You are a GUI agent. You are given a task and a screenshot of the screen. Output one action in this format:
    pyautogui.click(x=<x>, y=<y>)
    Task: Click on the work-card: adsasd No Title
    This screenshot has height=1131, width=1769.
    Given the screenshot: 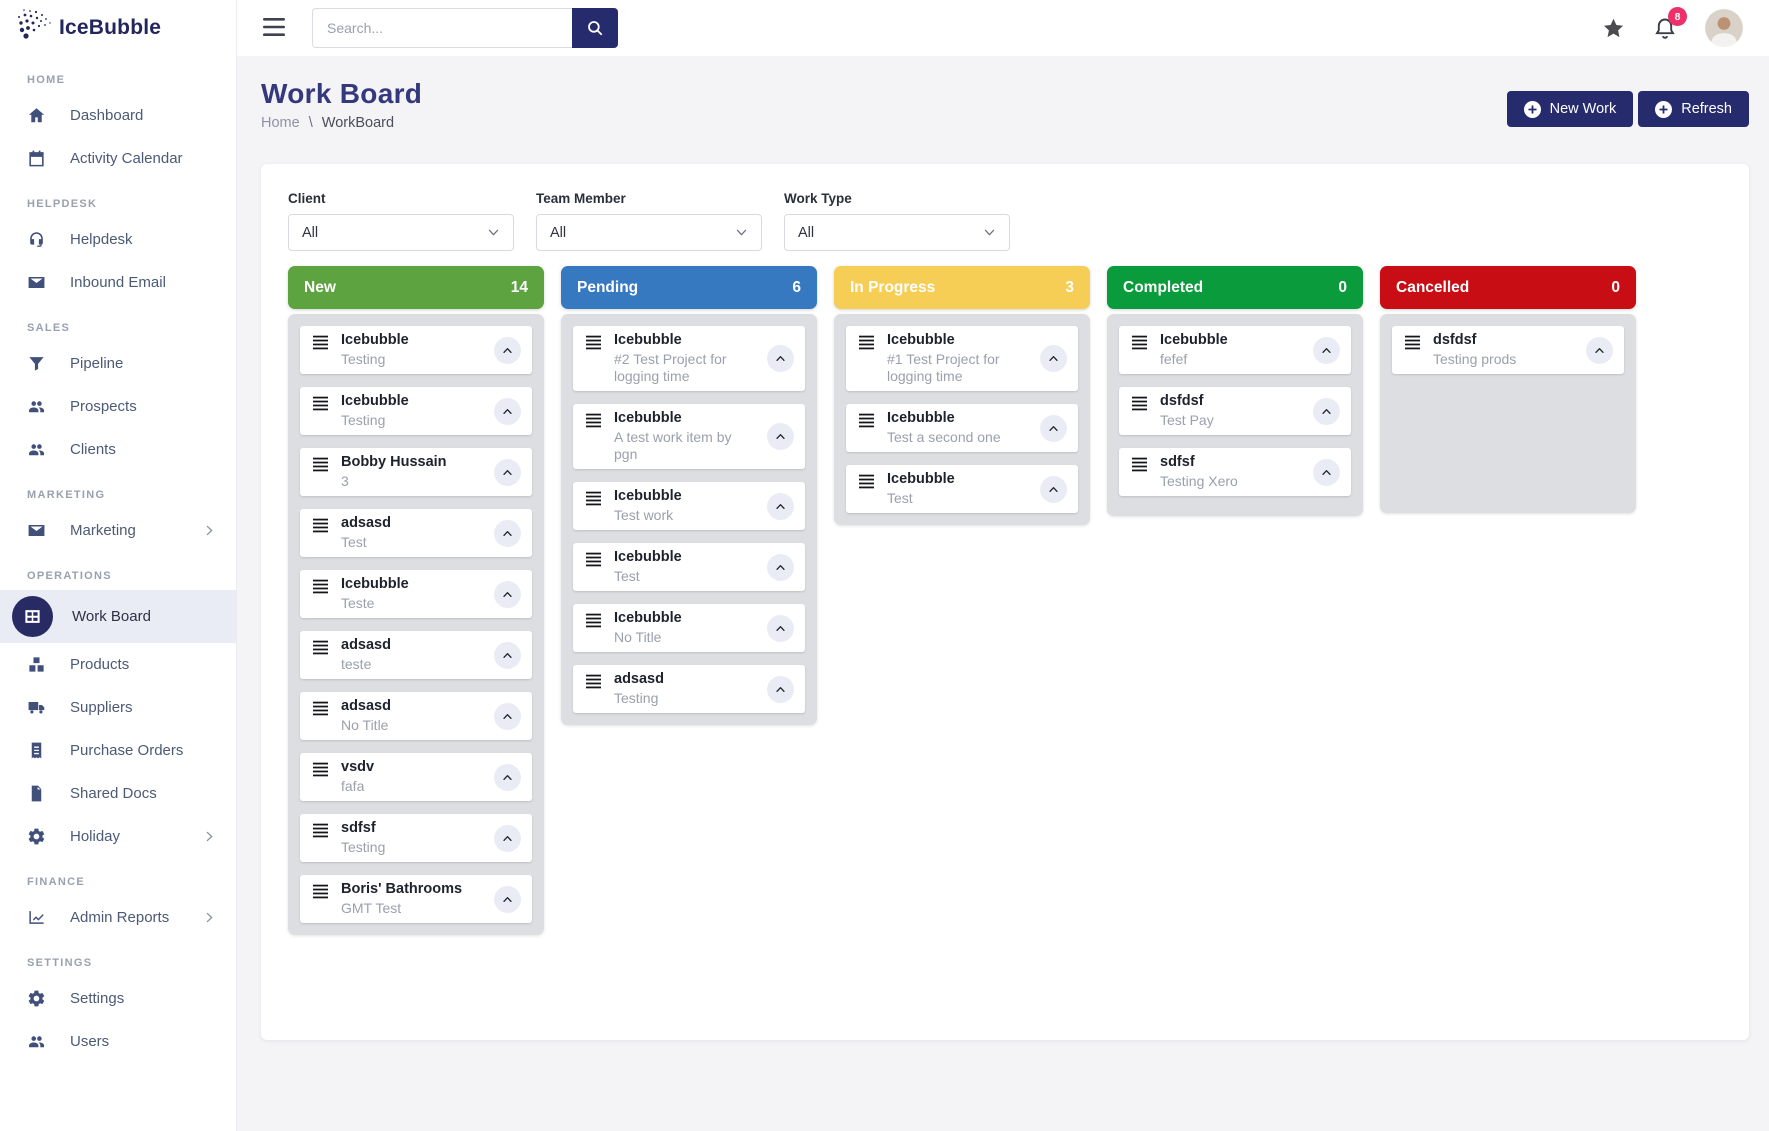 What is the action you would take?
    pyautogui.click(x=416, y=716)
    